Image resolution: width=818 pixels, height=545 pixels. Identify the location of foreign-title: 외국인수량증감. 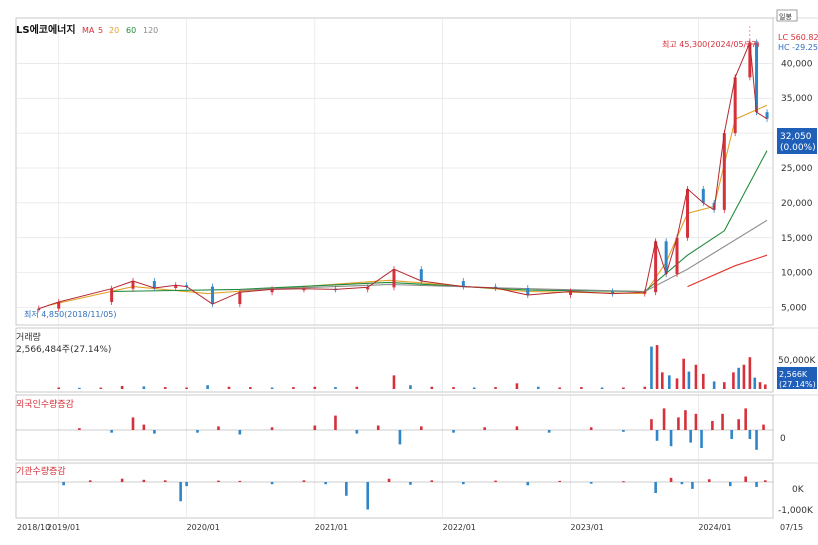
(45, 404).